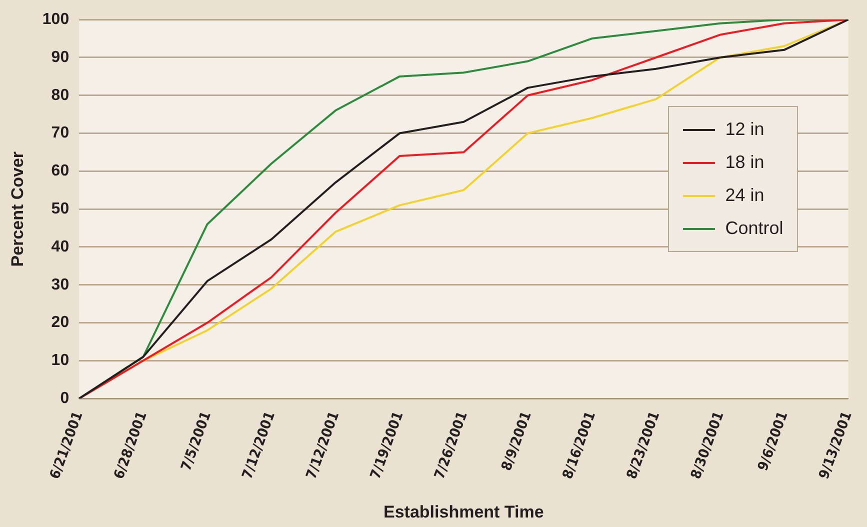  I want to click on y-tick-label: 30, so click(60, 285).